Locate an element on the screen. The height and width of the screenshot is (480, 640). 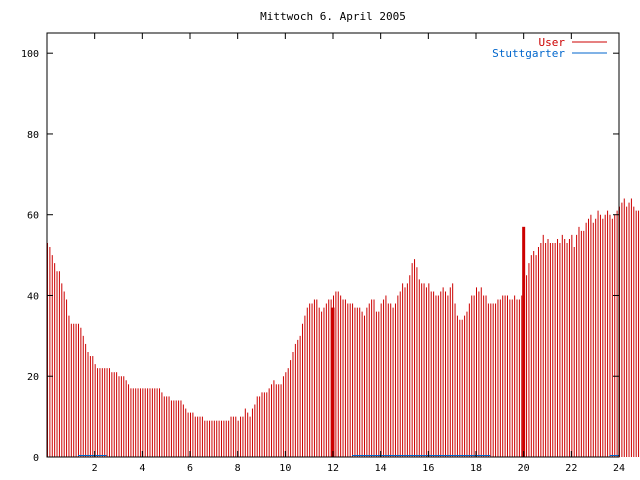
legend-label-user: User is located at coordinates (552, 42).